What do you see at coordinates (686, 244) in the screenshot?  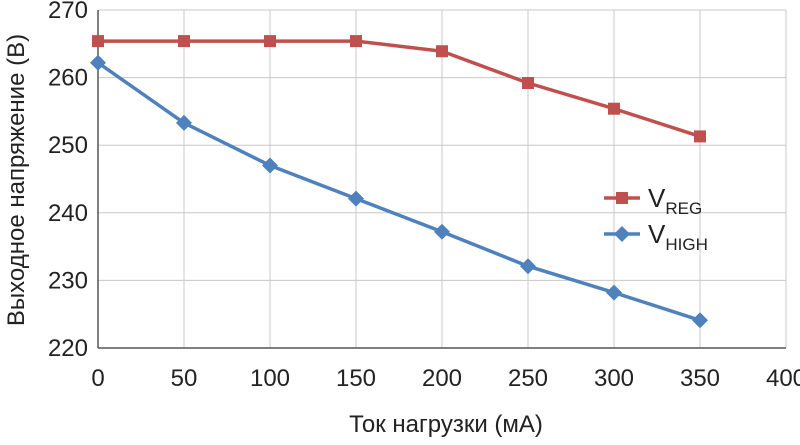 I see `legend-label-subscript: HIGH` at bounding box center [686, 244].